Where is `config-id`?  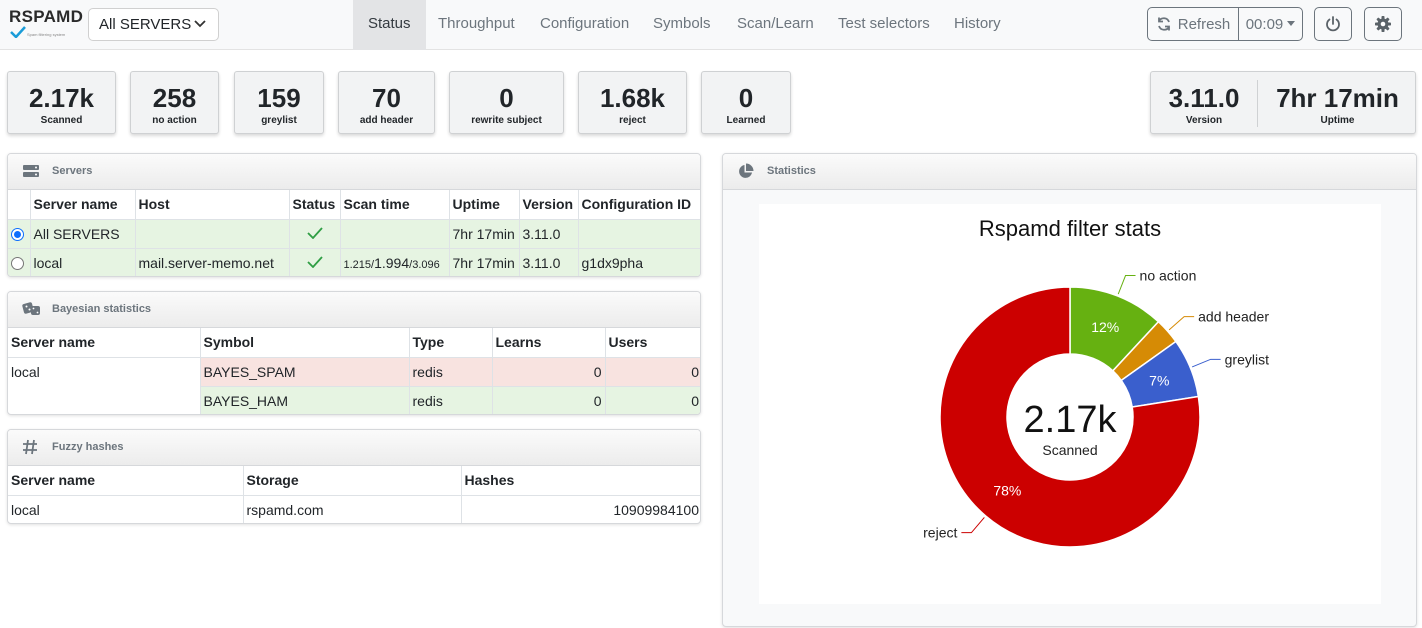 config-id is located at coordinates (639, 234).